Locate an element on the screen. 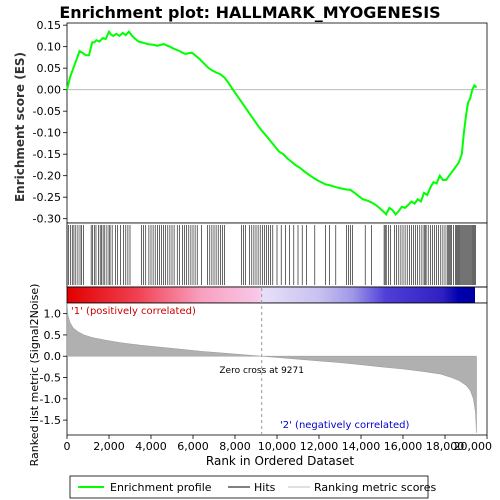  metric-y-axis-label: Ranked list metric (Signal2Noise) is located at coordinates (34, 375).